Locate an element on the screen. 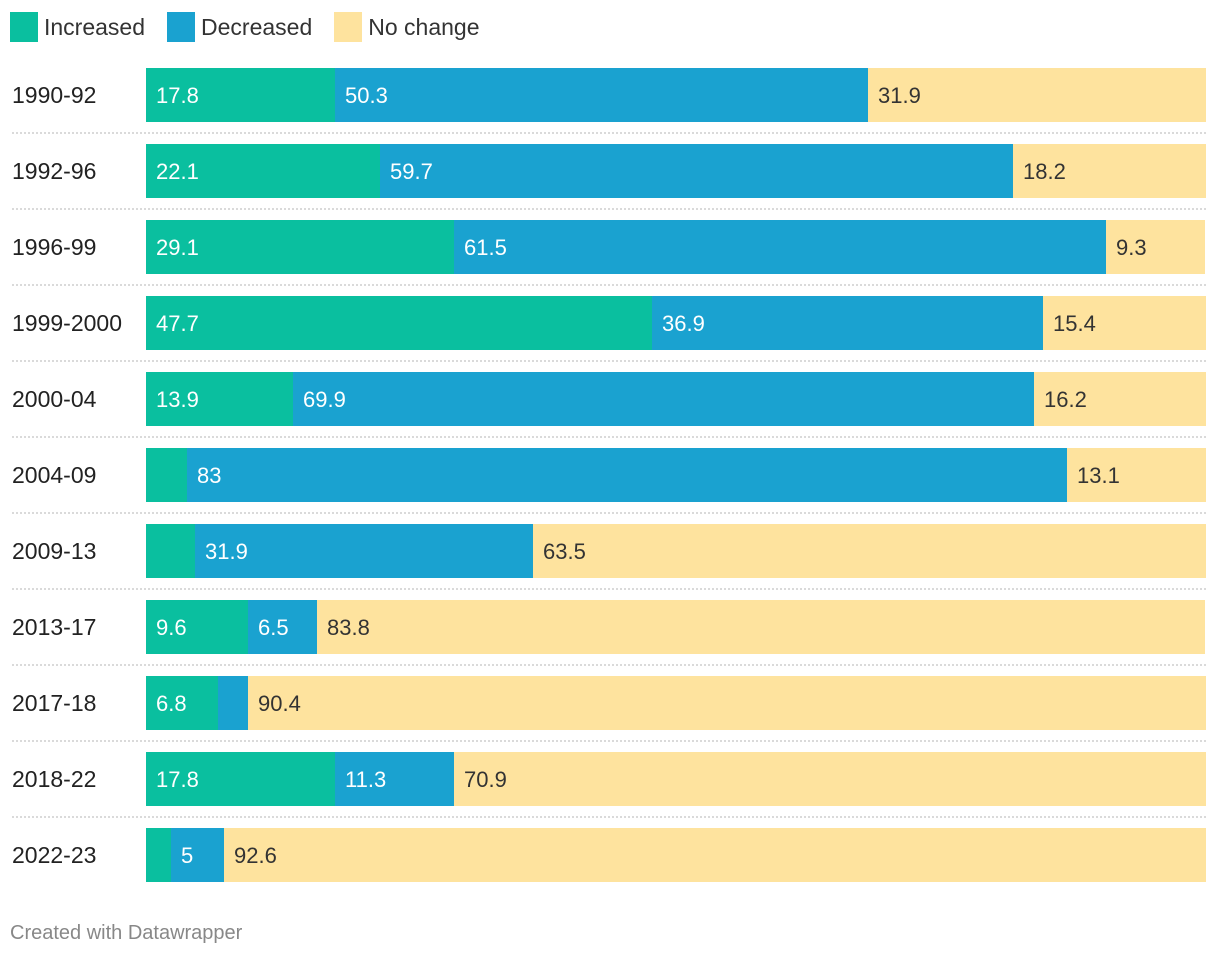  value-label: 13.9 is located at coordinates (177, 399).